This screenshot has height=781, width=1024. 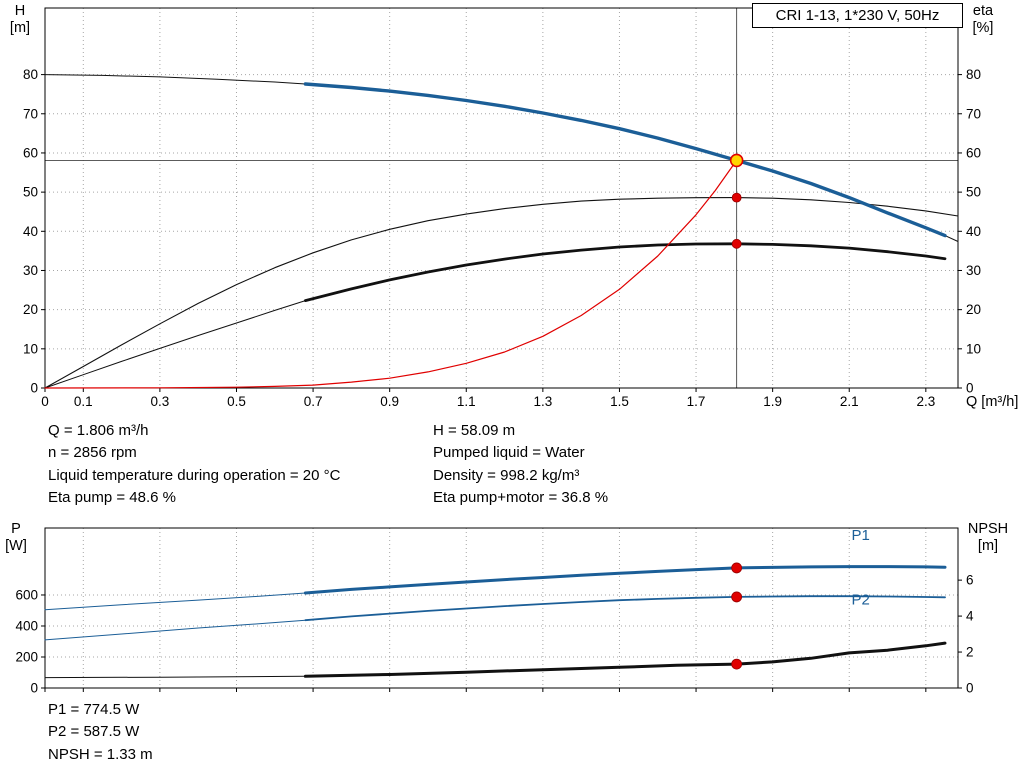 What do you see at coordinates (970, 616) in the screenshot?
I see `y-right-tick-label: 4` at bounding box center [970, 616].